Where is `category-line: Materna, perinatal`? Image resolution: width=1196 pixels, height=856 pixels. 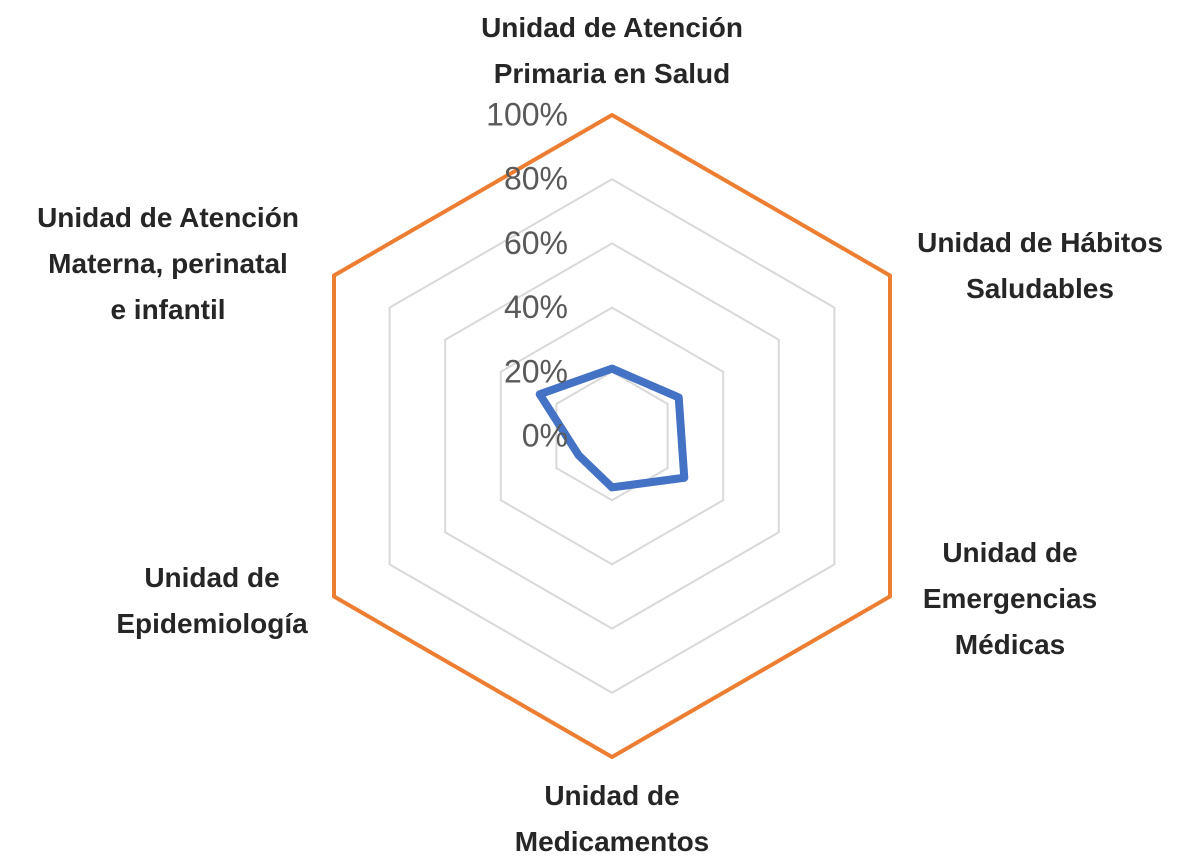 category-line: Materna, perinatal is located at coordinates (168, 263).